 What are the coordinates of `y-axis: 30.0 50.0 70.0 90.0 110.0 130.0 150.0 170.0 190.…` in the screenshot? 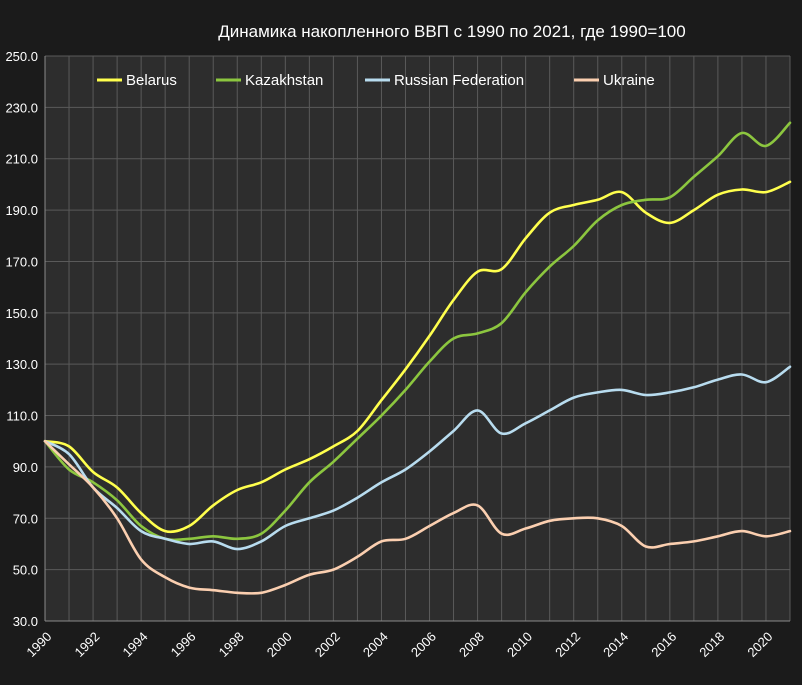 It's located at (25, 339).